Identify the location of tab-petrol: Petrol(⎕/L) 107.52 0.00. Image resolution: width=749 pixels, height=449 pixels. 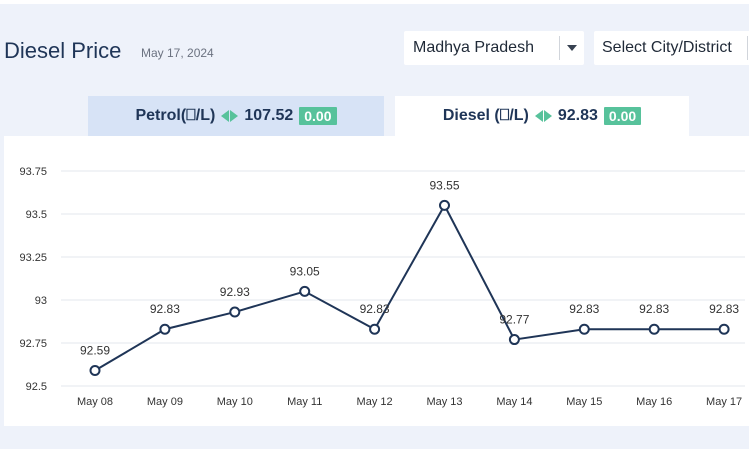
(236, 116).